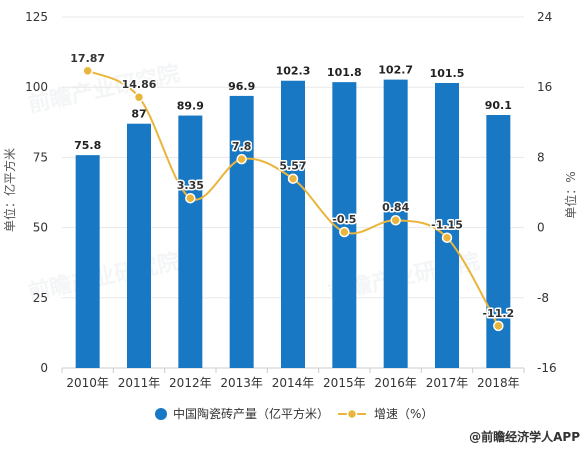 This screenshot has width=586, height=450. Describe the element at coordinates (344, 72) in the screenshot. I see `bar-value-label: 101.8` at that location.